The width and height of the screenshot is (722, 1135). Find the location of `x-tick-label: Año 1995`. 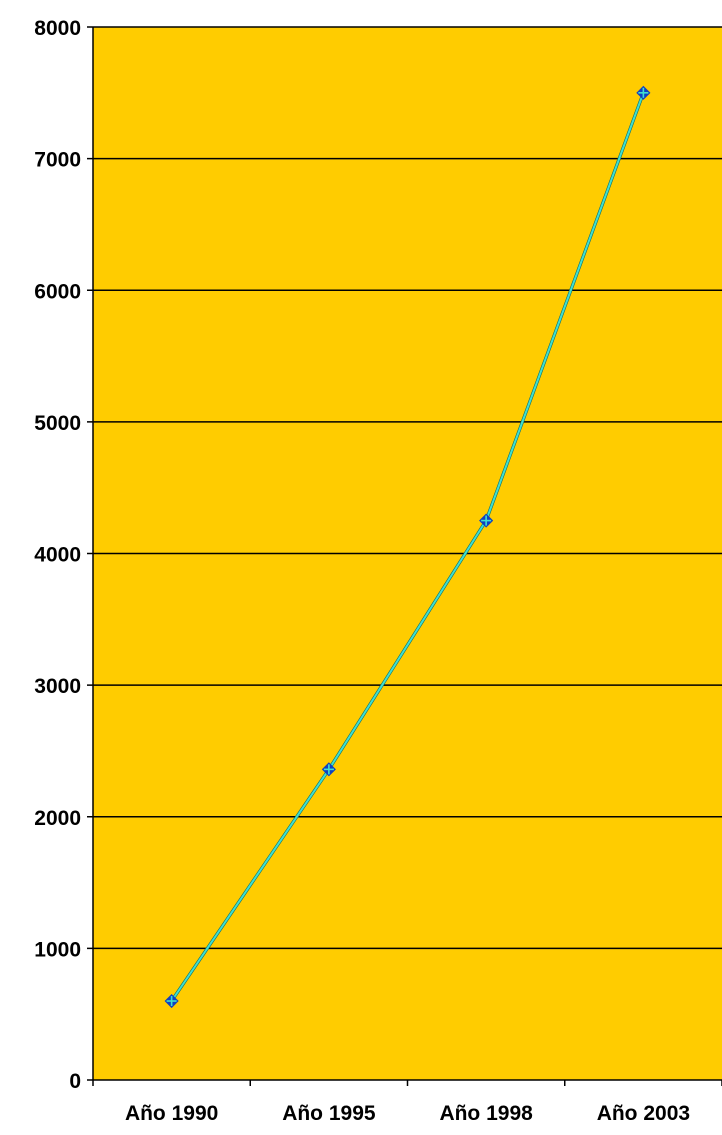

x-tick-label: Año 1995 is located at coordinates (329, 1113).